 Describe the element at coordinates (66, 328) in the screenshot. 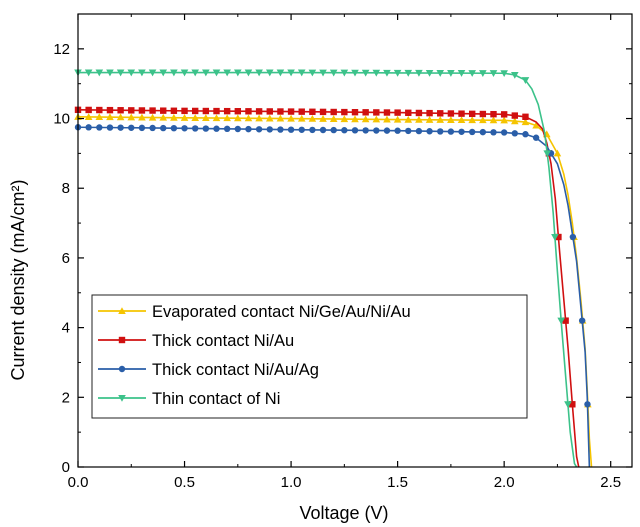

I see `y-tick-label: 4` at that location.